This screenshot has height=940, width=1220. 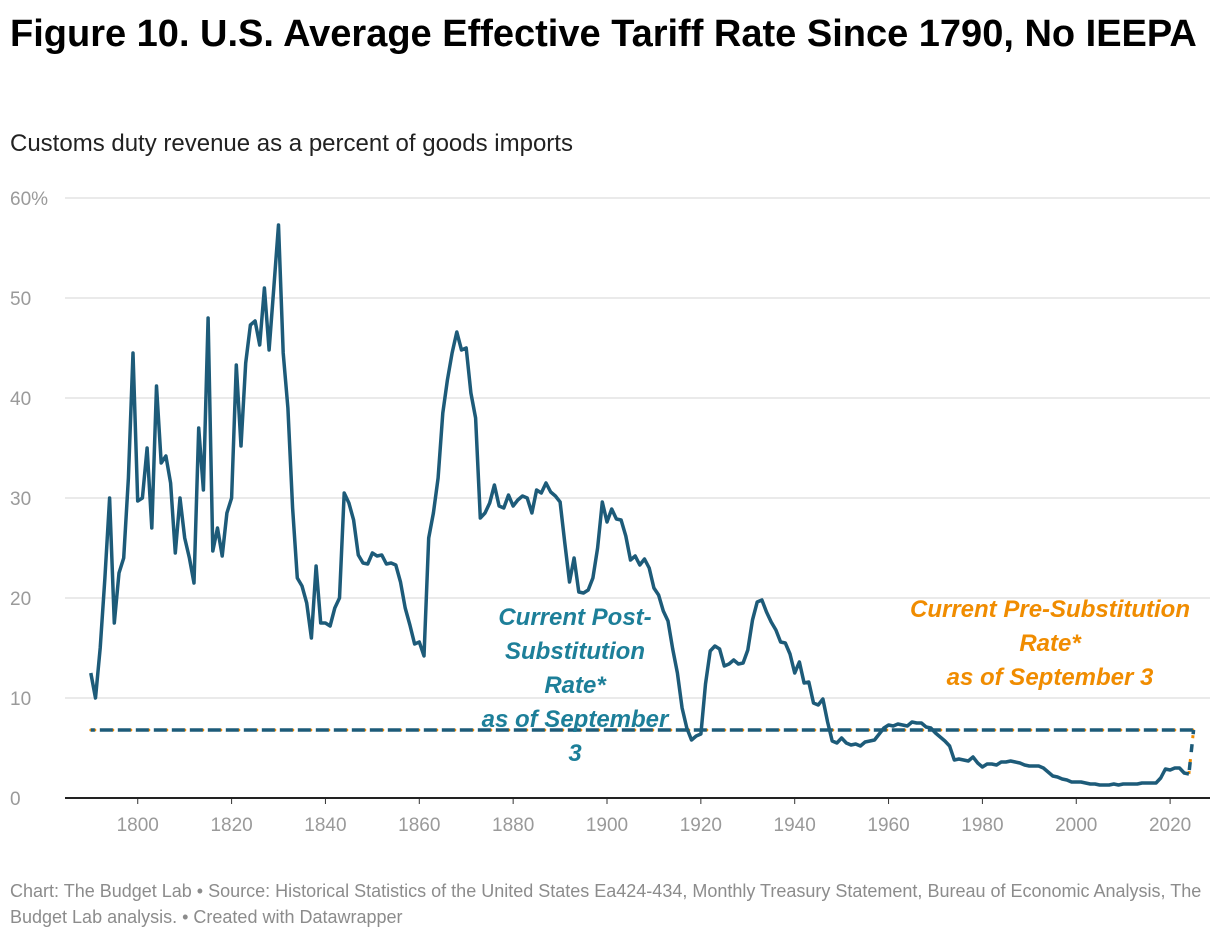 What do you see at coordinates (1050, 643) in the screenshot?
I see `pre-substitution-annotation: Rate*` at bounding box center [1050, 643].